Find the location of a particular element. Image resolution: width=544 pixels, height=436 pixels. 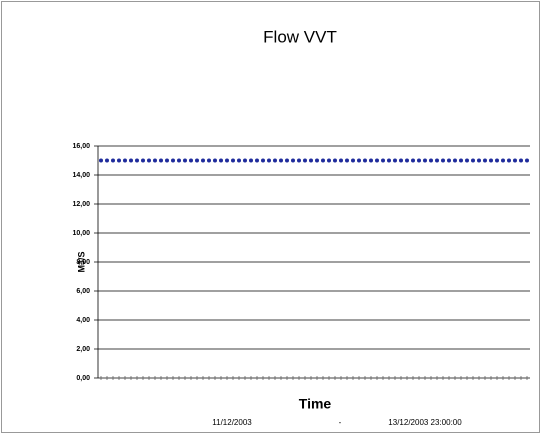

x-axis-label: Time is located at coordinates (315, 404).